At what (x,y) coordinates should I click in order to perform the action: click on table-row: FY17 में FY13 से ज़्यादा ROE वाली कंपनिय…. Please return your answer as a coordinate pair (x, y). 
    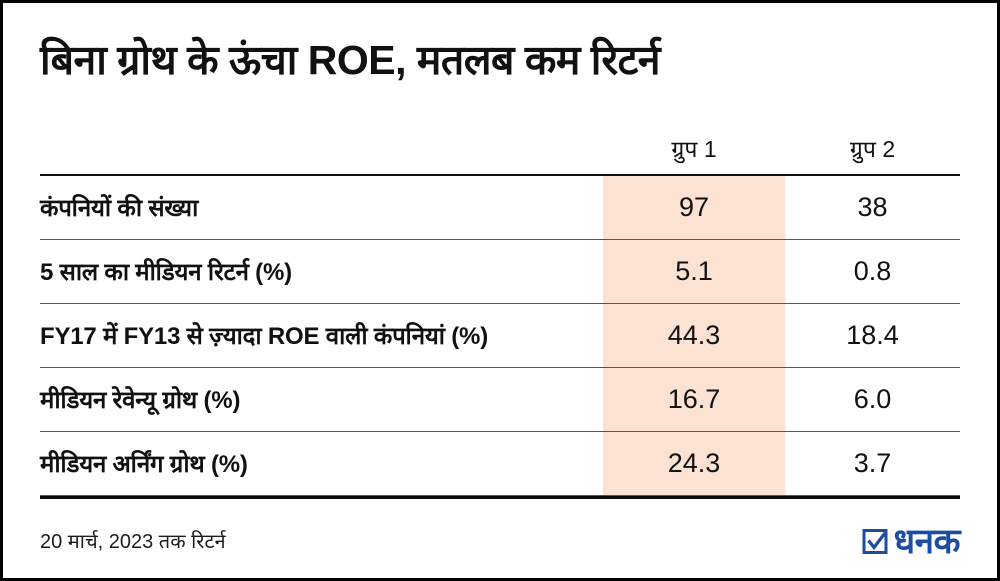
    Looking at the image, I should click on (500, 336).